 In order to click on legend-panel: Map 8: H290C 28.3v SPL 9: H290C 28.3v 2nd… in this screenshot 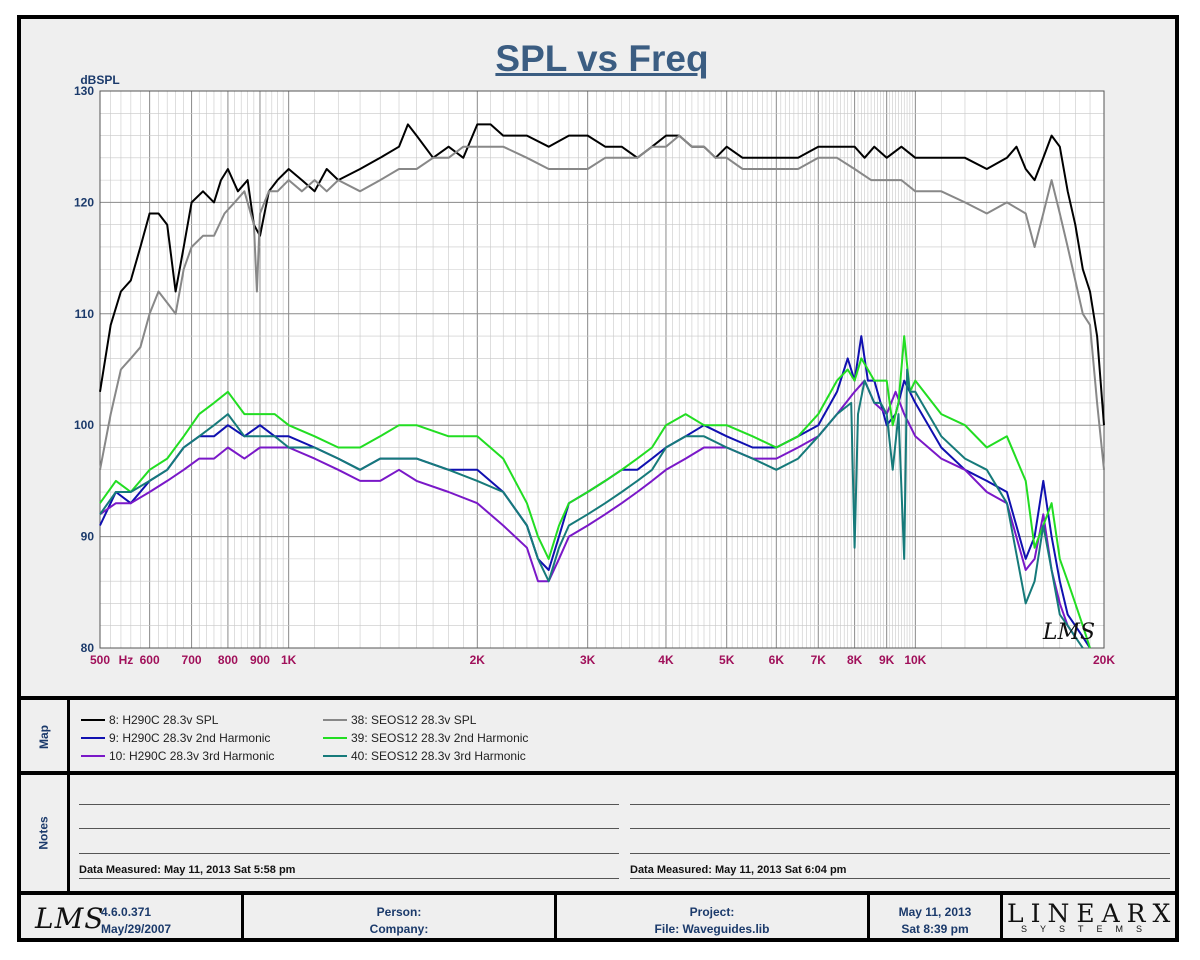, I will do `click(598, 737)`.